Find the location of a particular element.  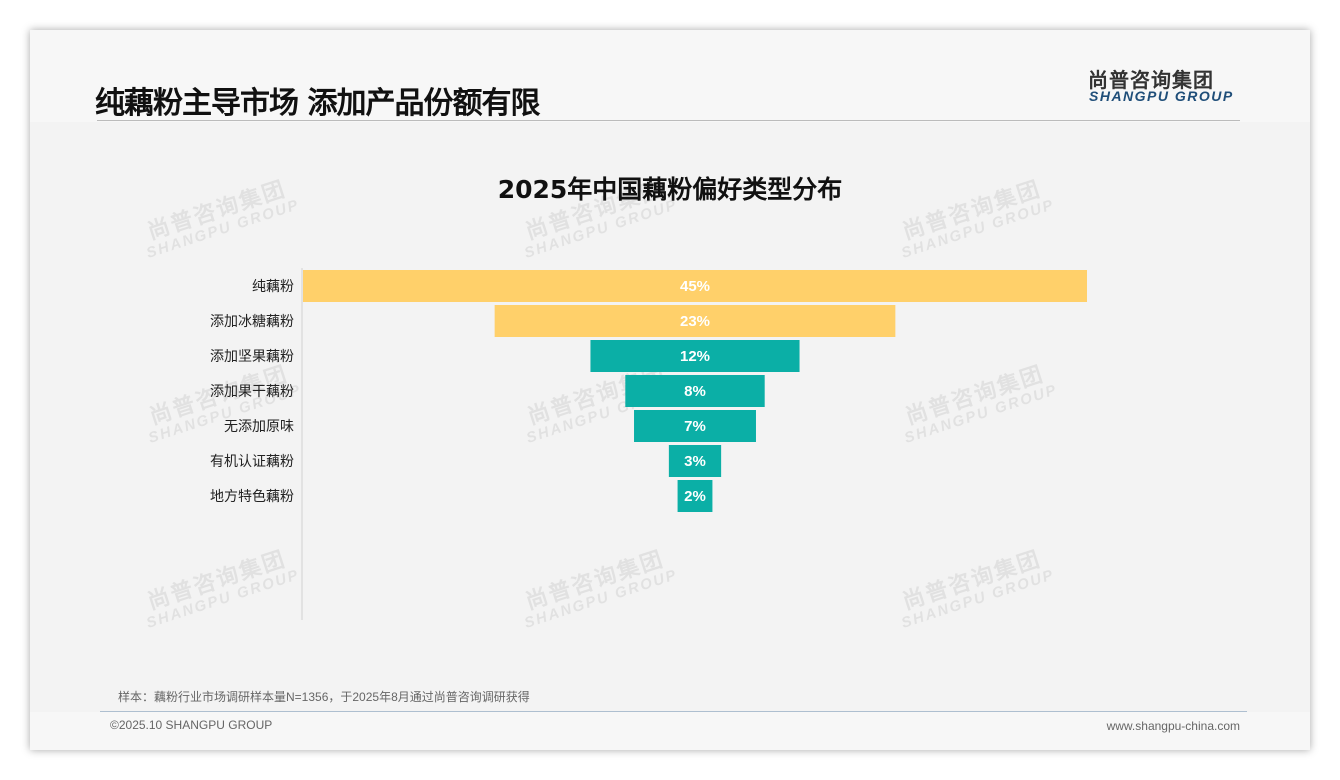

category-label: 无添加原味 is located at coordinates (259, 427).